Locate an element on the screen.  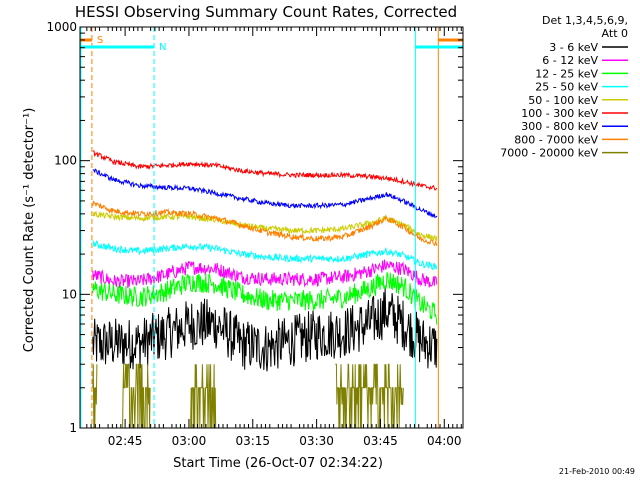
s-annotation: S is located at coordinates (100, 40).